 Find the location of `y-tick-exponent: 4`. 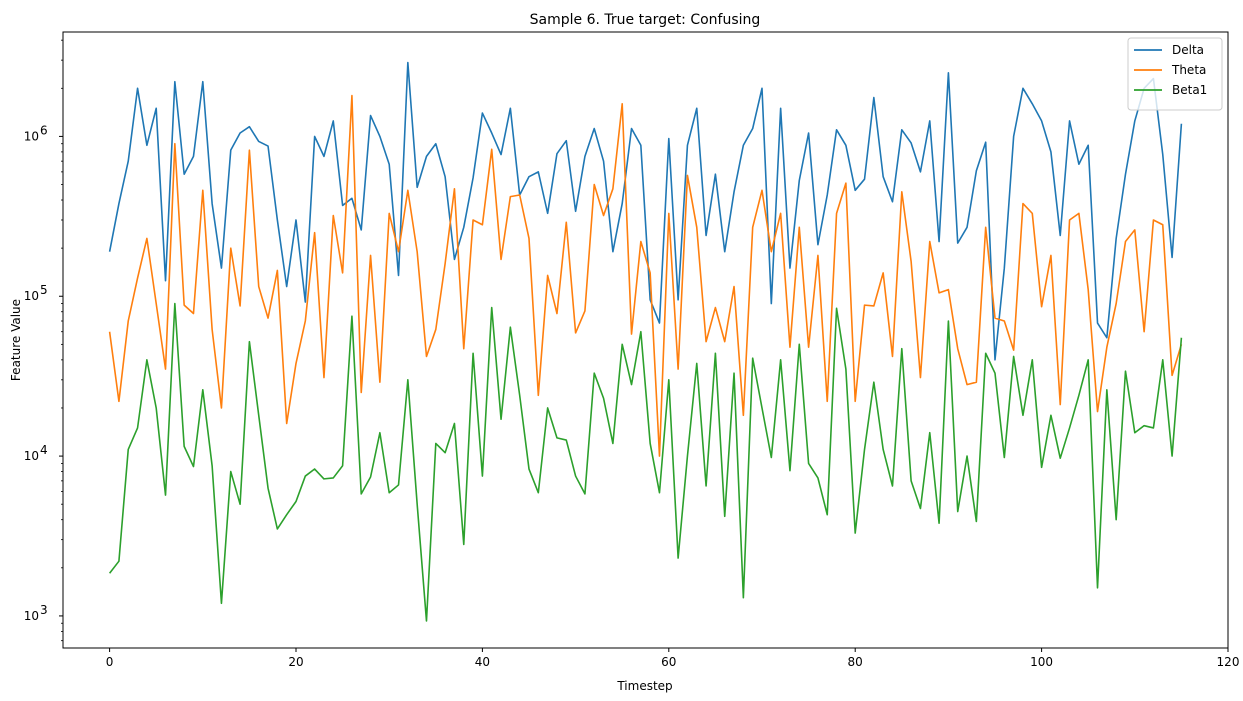

y-tick-exponent: 4 is located at coordinates (44, 450).